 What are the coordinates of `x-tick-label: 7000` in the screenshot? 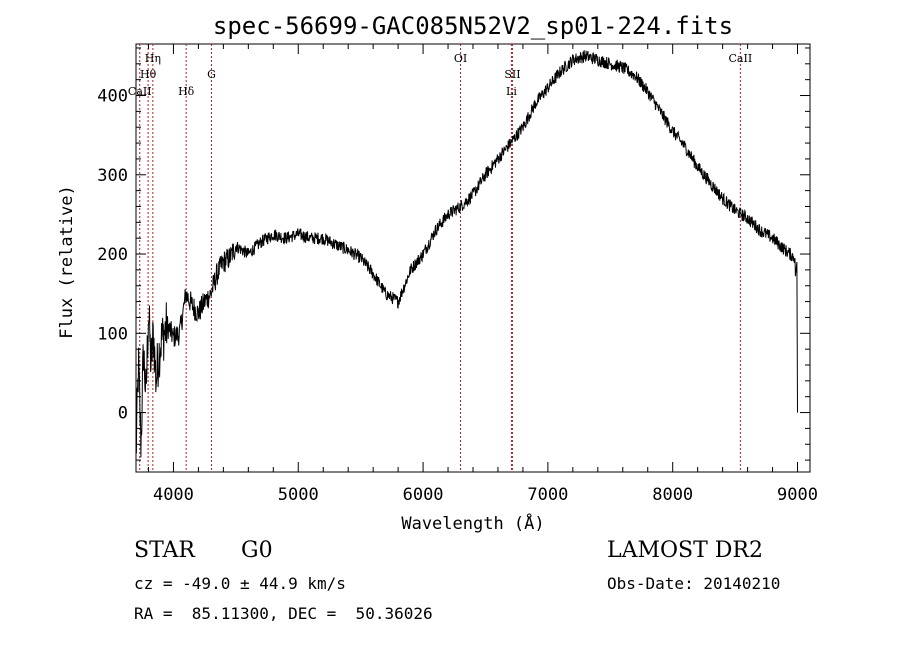 It's located at (547, 495).